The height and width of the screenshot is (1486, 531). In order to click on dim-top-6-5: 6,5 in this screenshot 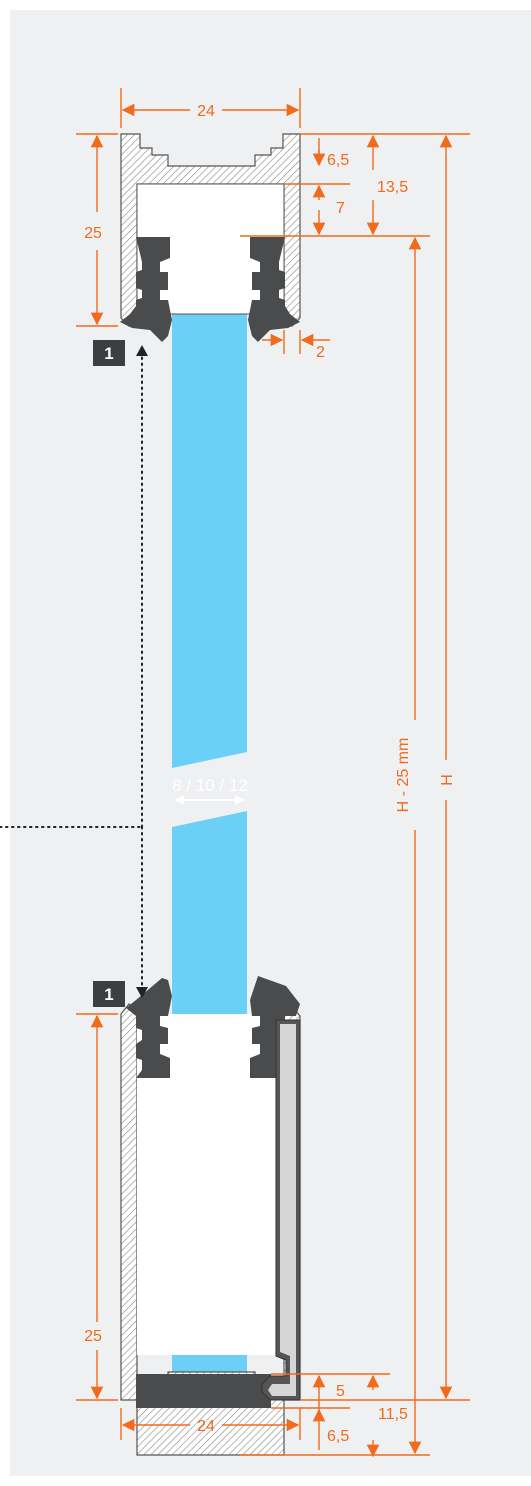, I will do `click(338, 160)`.